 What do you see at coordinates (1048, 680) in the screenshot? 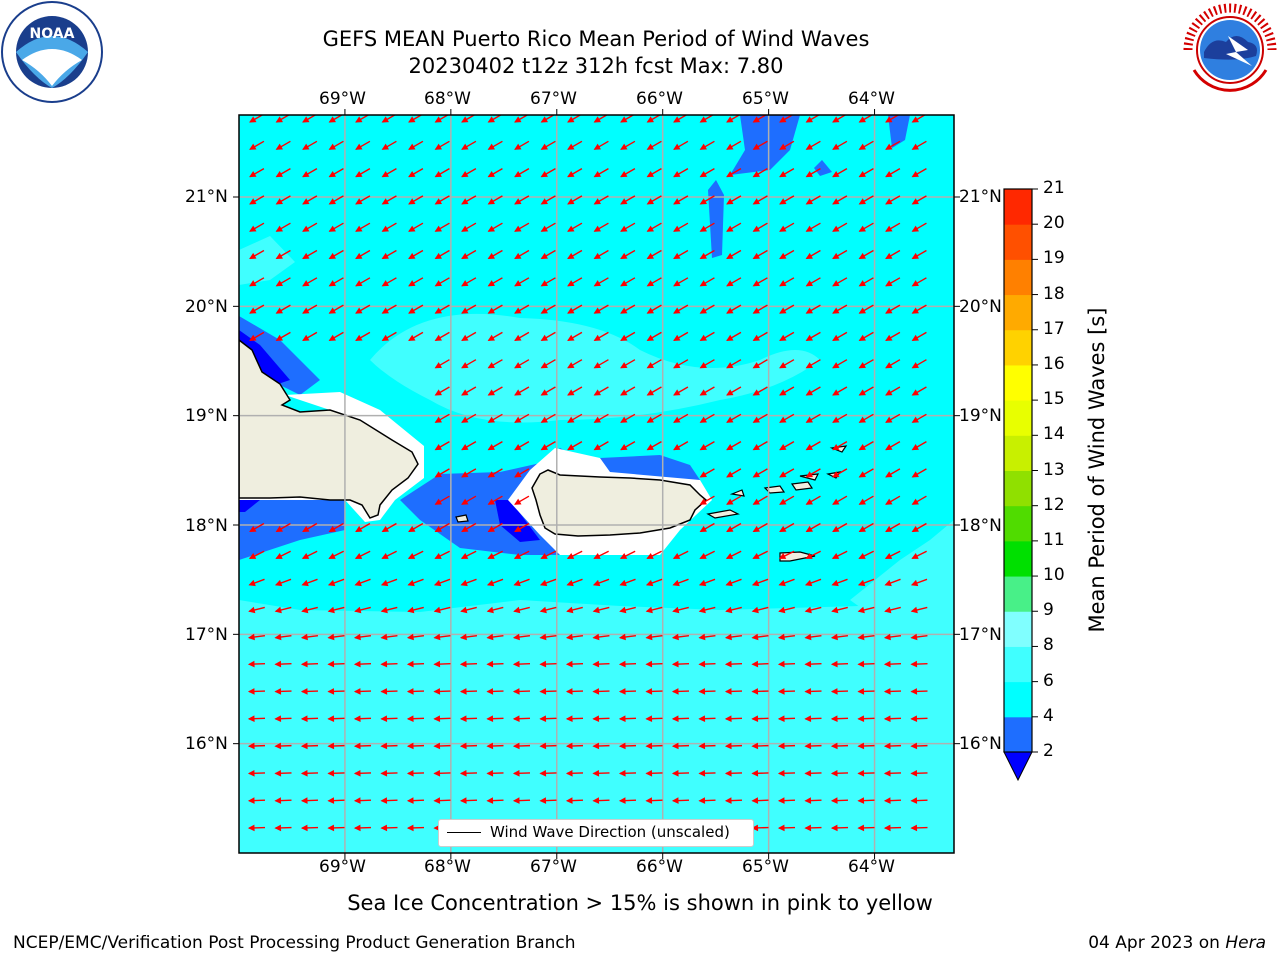
I see `colorbar-tick-label: 6` at bounding box center [1048, 680].